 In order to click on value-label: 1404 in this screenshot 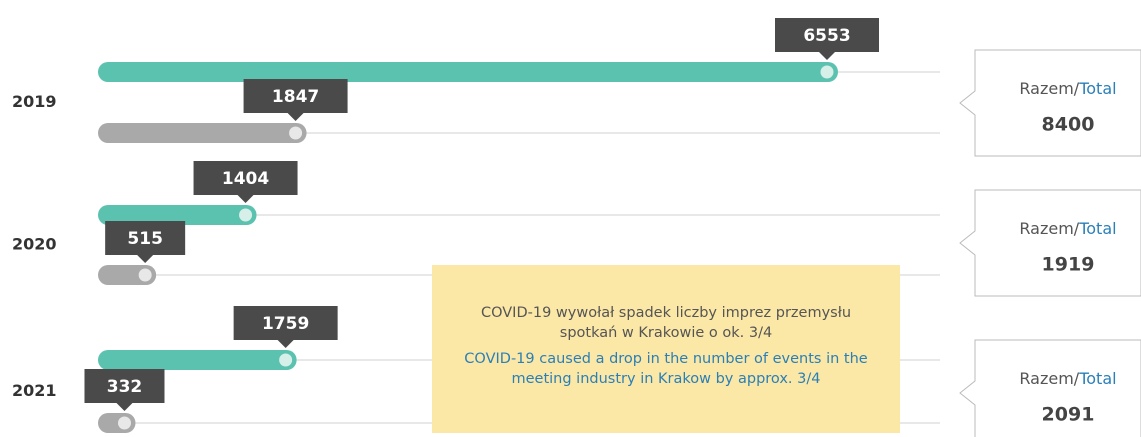, I will do `click(245, 179)`.